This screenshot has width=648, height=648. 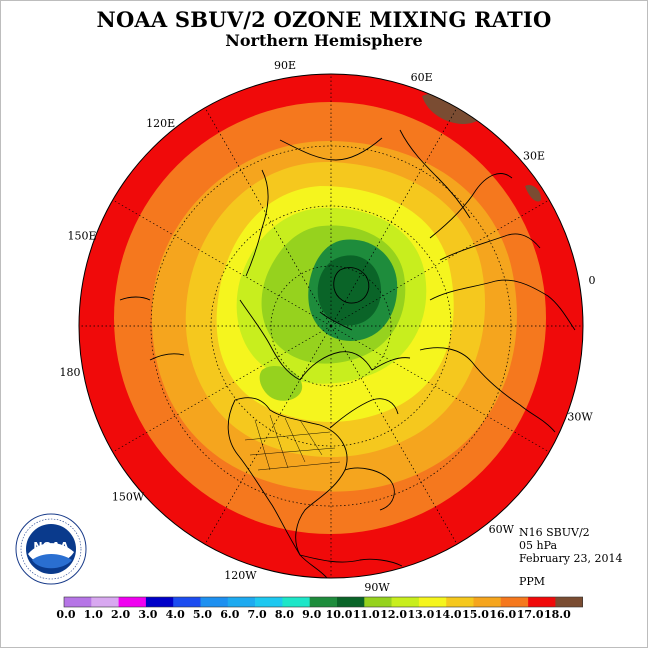 I want to click on colorbar-tick-label: 18.0, so click(x=557, y=614).